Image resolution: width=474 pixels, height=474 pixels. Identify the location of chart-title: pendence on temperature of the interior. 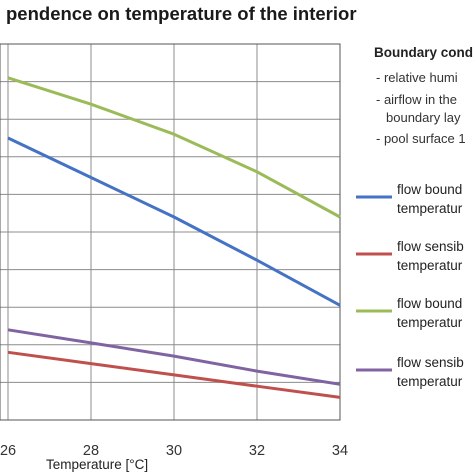
(181, 13).